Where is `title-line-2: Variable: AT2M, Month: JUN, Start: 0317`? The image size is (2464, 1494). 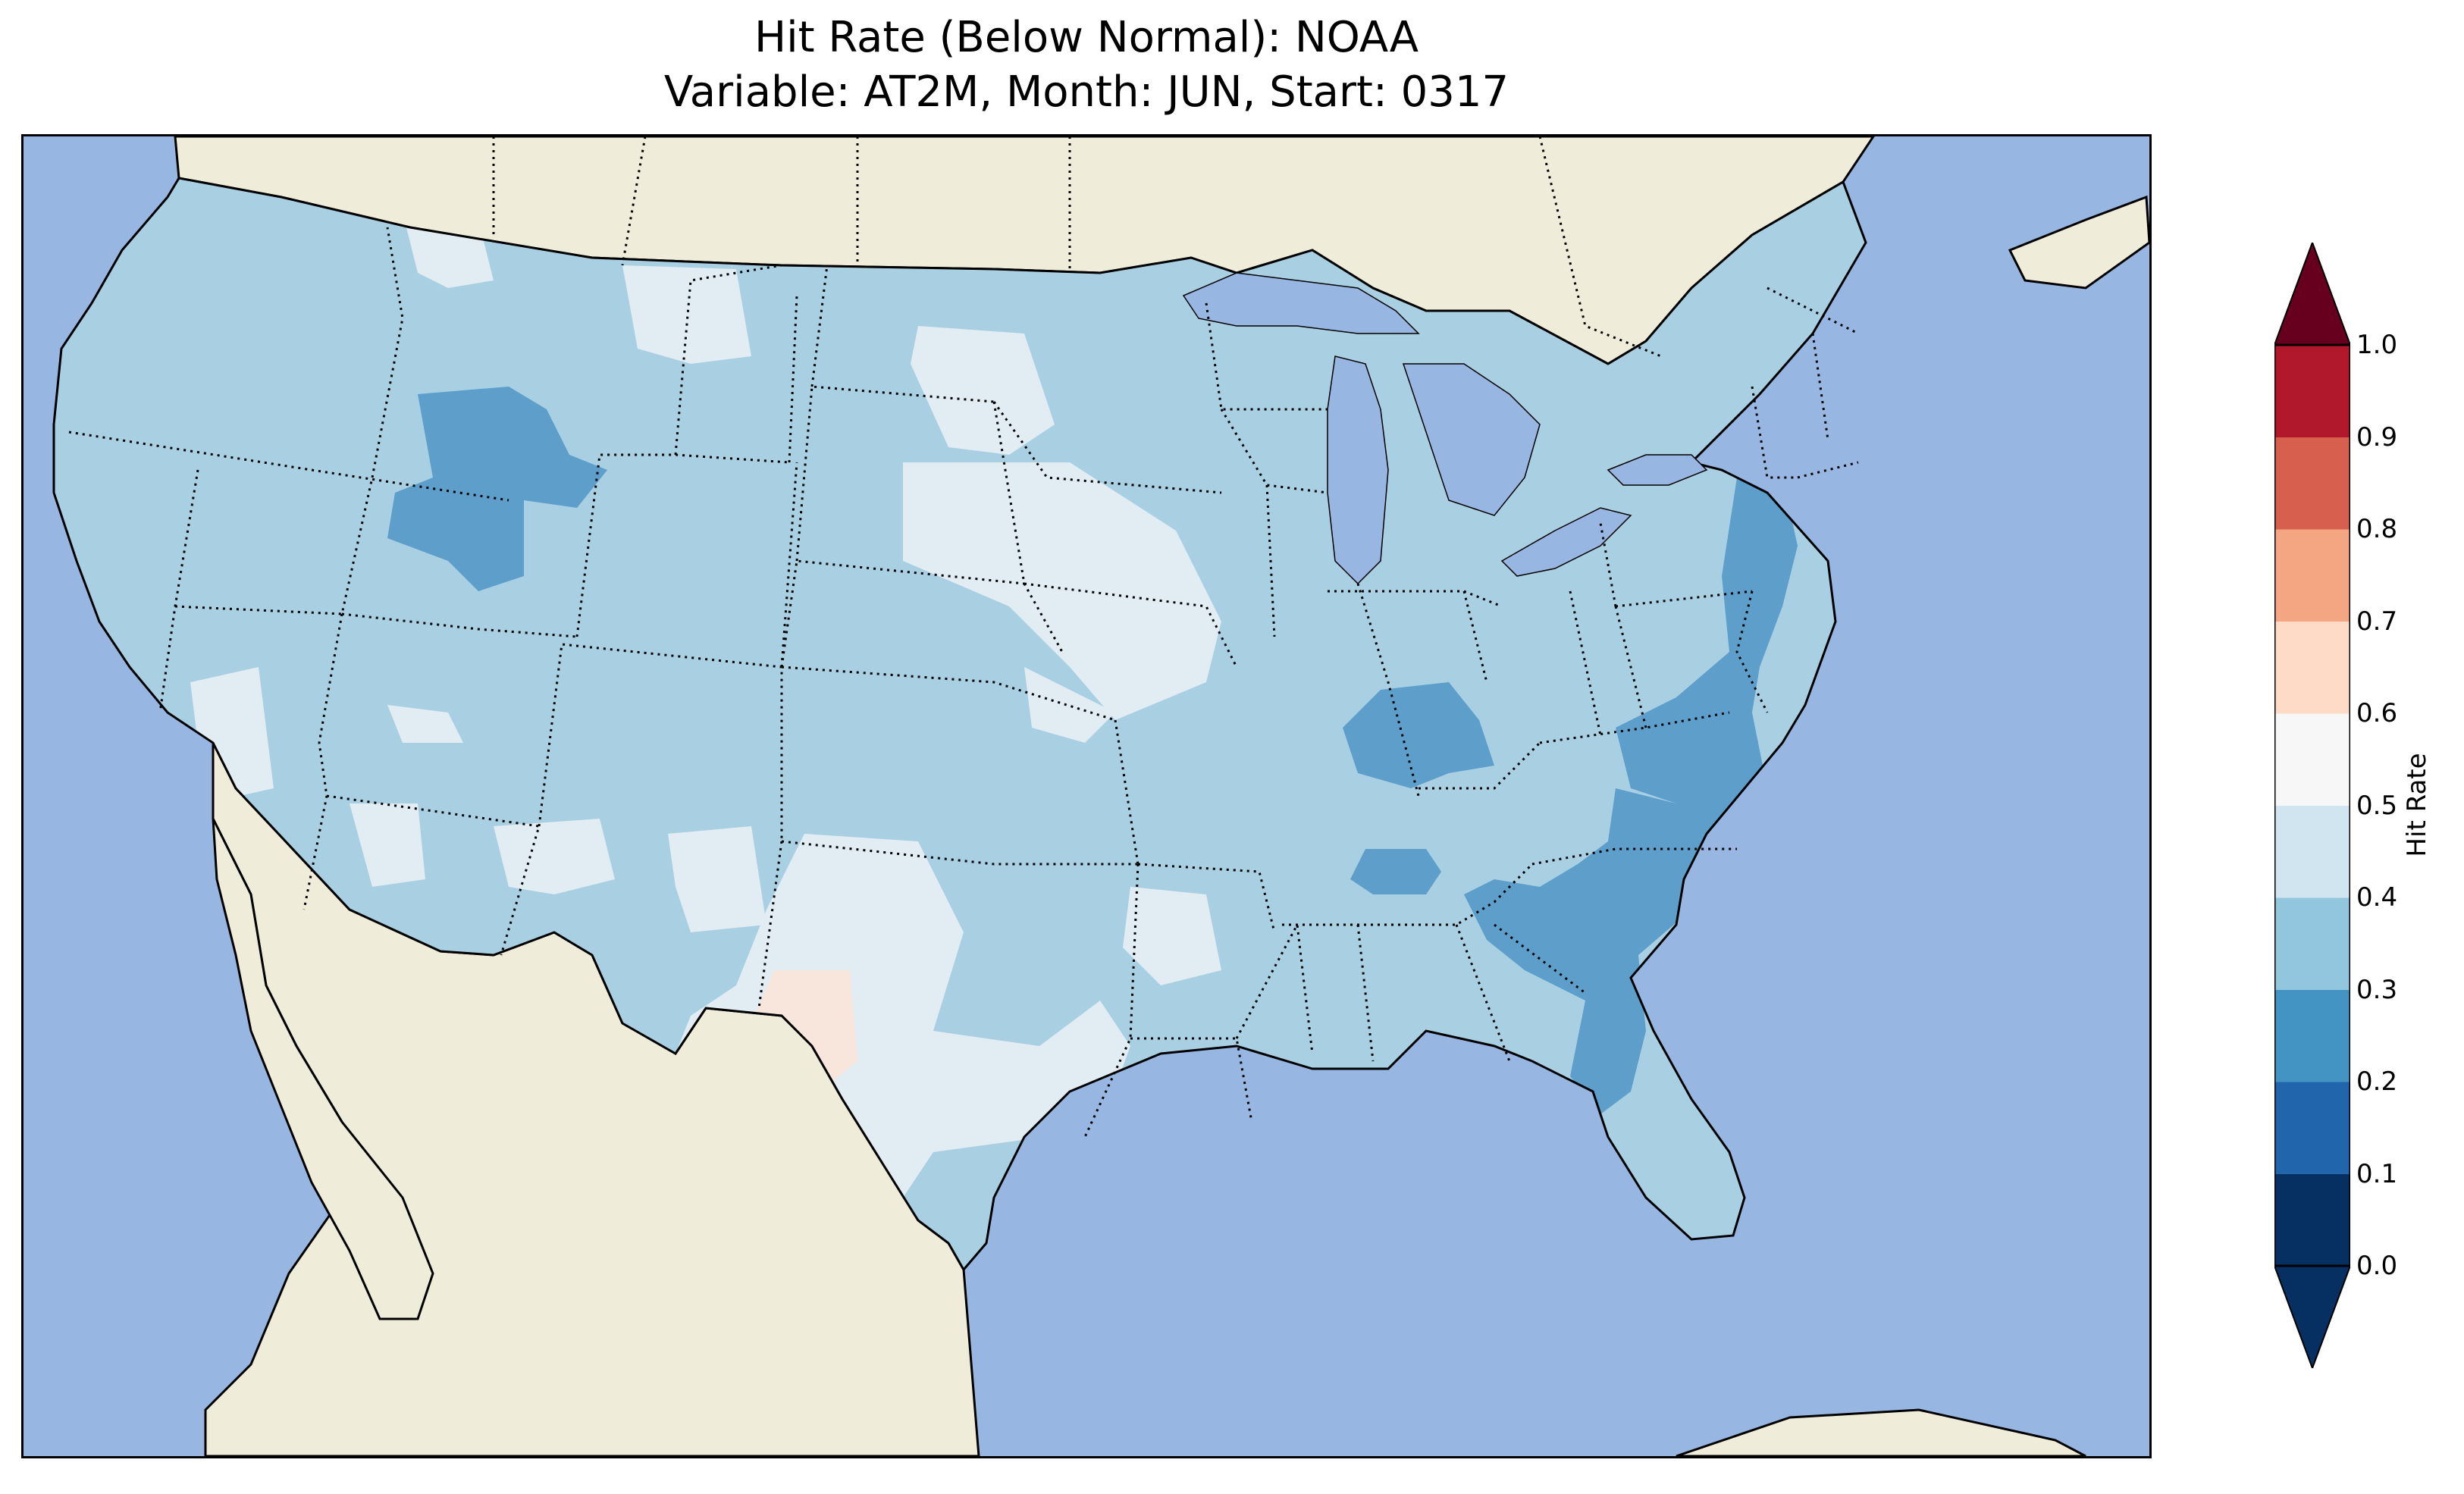 title-line-2: Variable: AT2M, Month: JUN, Start: 0317 is located at coordinates (1086, 92).